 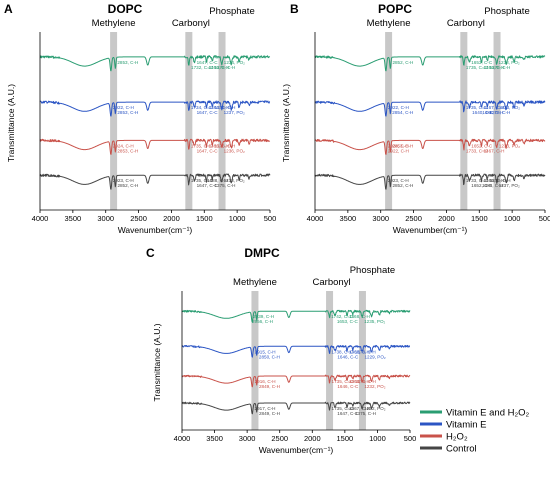 What do you see at coordinates (483, 112) in the screenshot?
I see `peak-label: 1640, C-C` at bounding box center [483, 112].